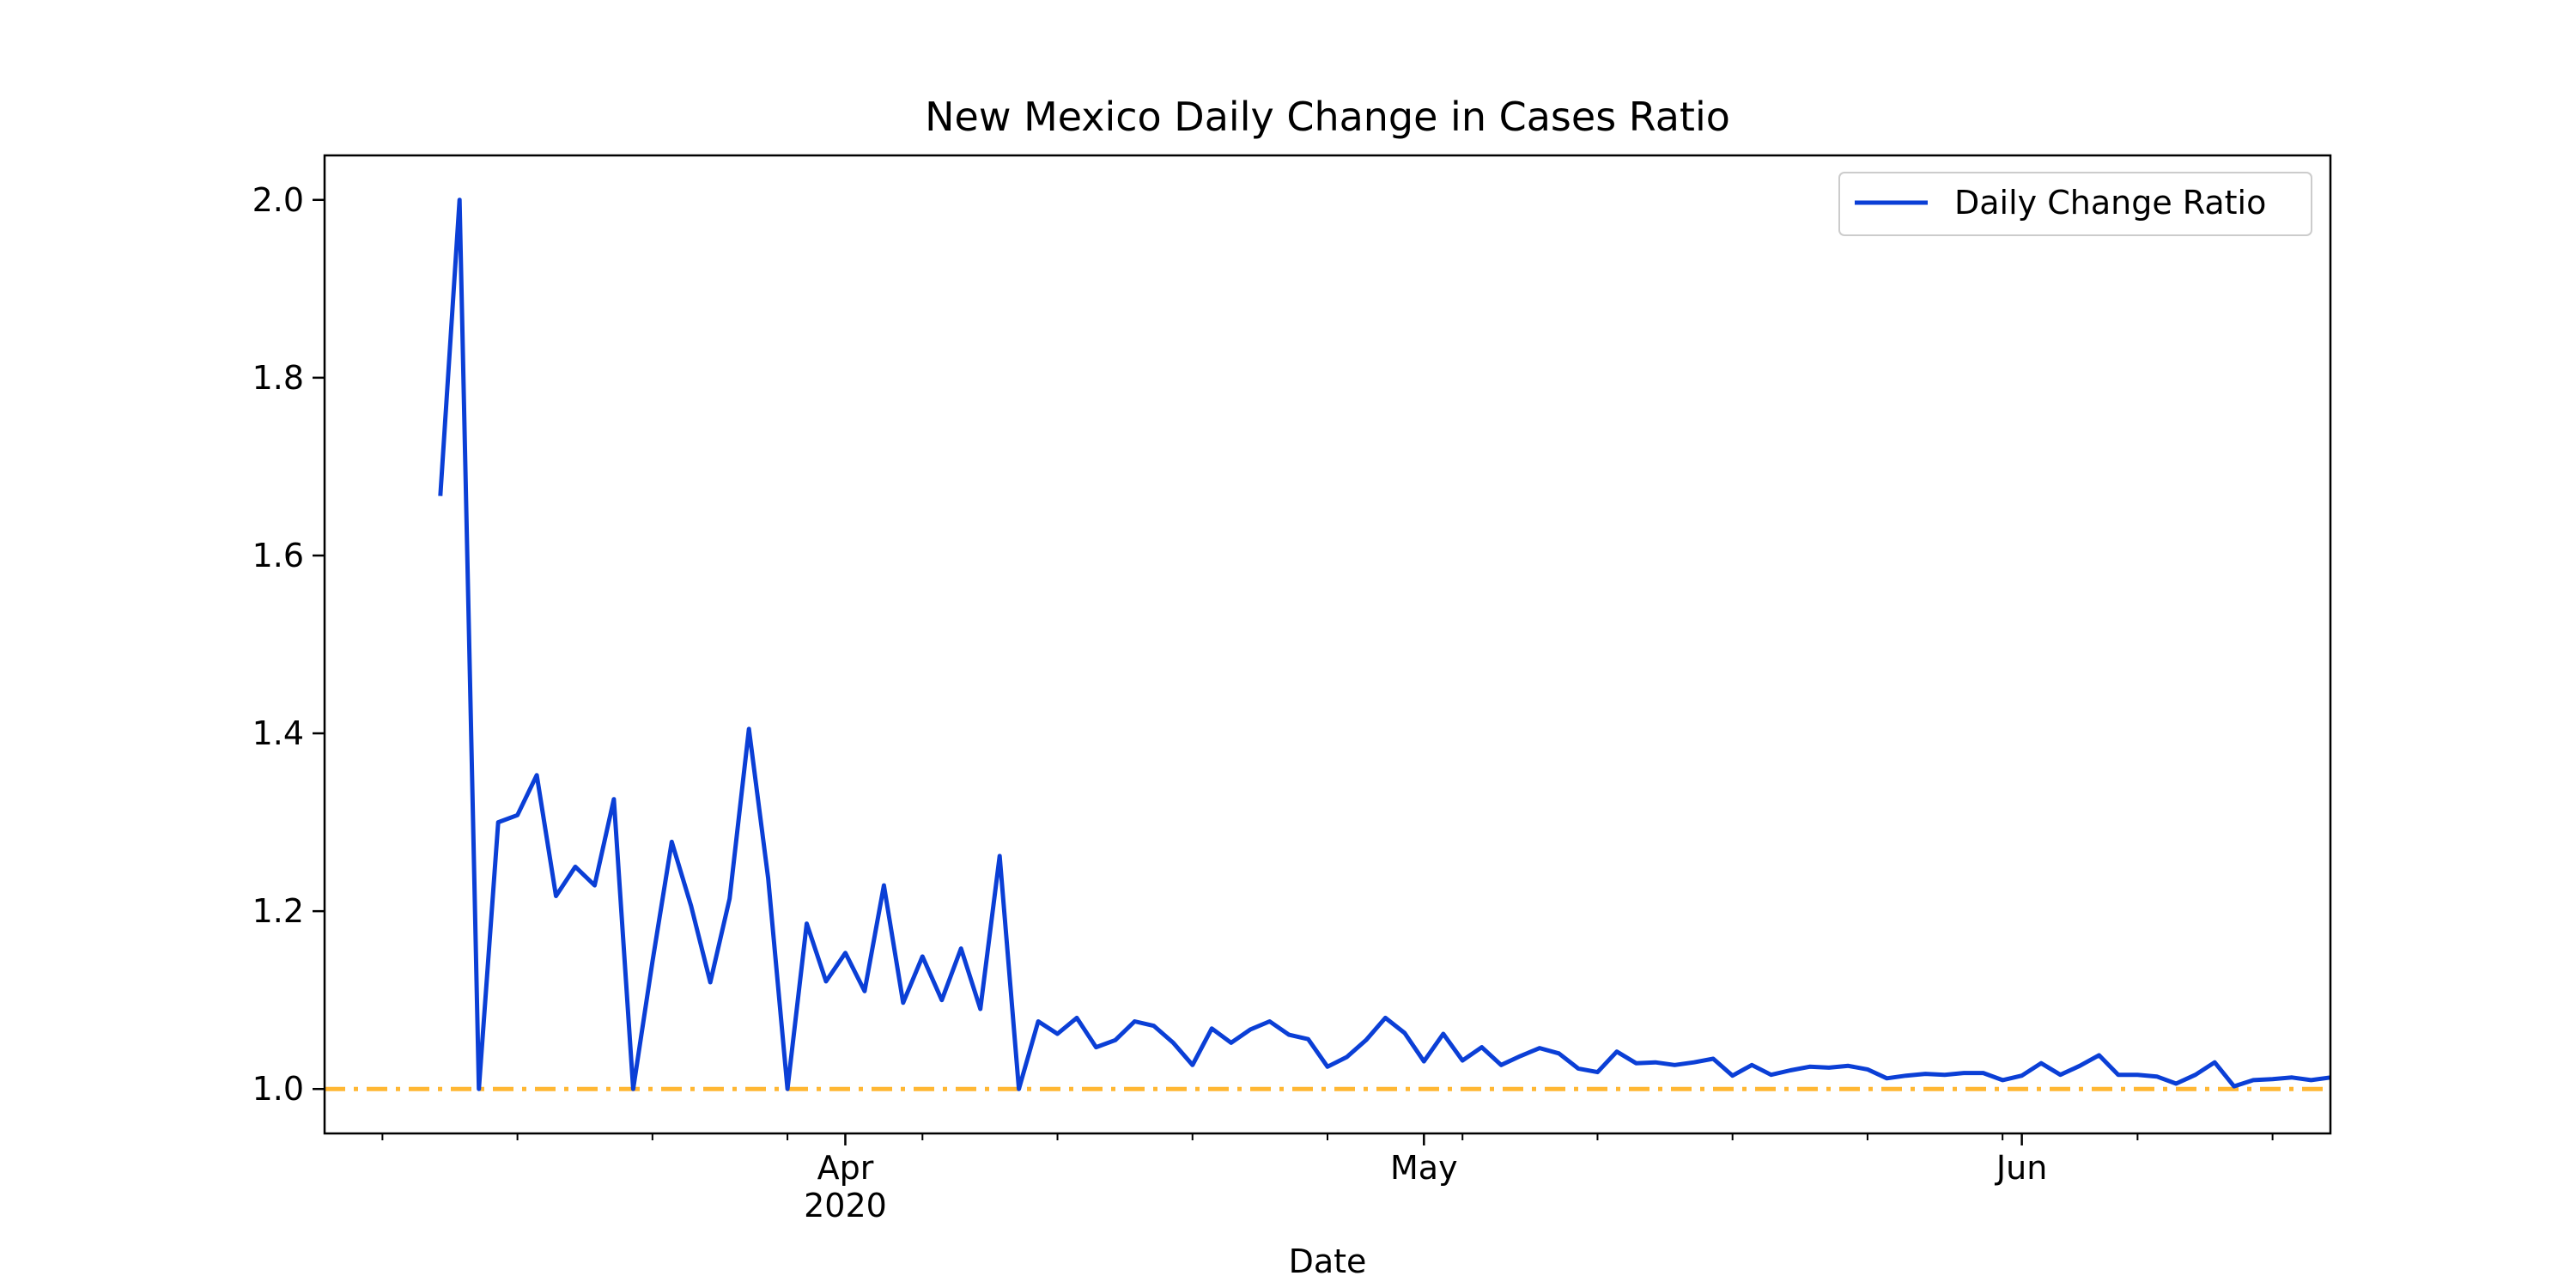 Image resolution: width=2576 pixels, height=1288 pixels. I want to click on legend-label-daily-change-ratio: Daily Change Ratio, so click(2110, 203).